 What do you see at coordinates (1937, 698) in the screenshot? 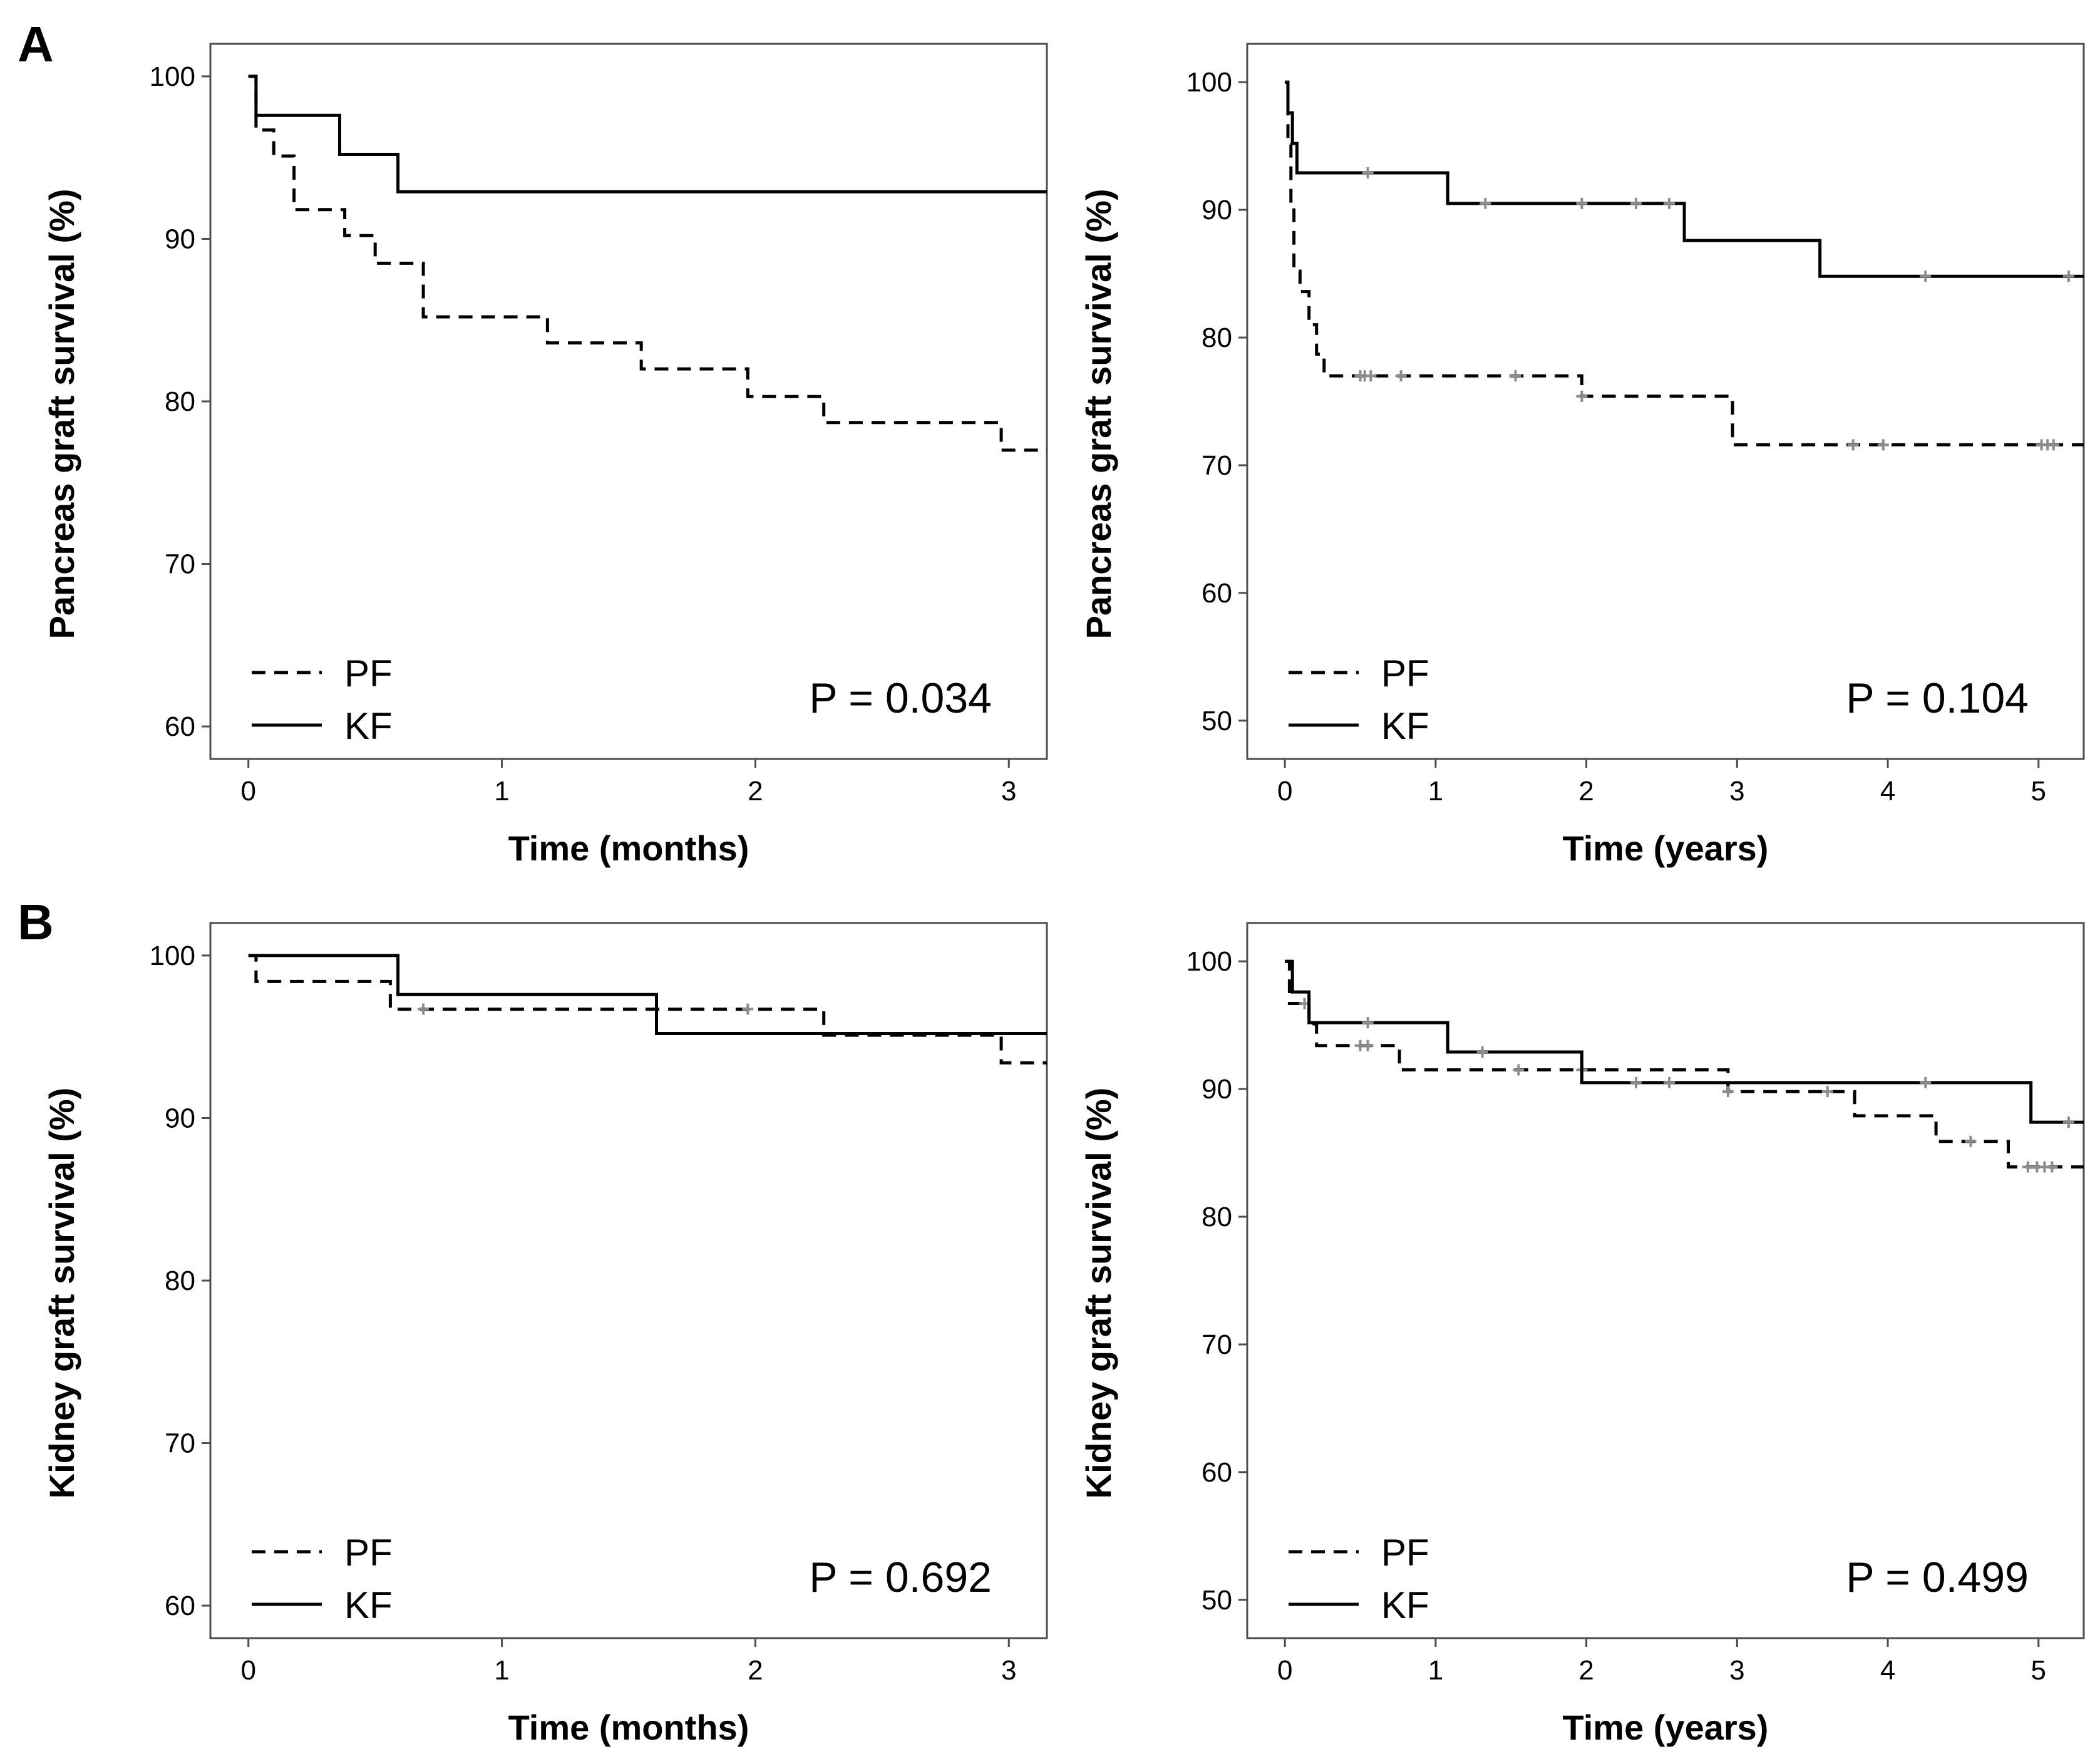
I see `p-value-label: P = 0.104` at bounding box center [1937, 698].